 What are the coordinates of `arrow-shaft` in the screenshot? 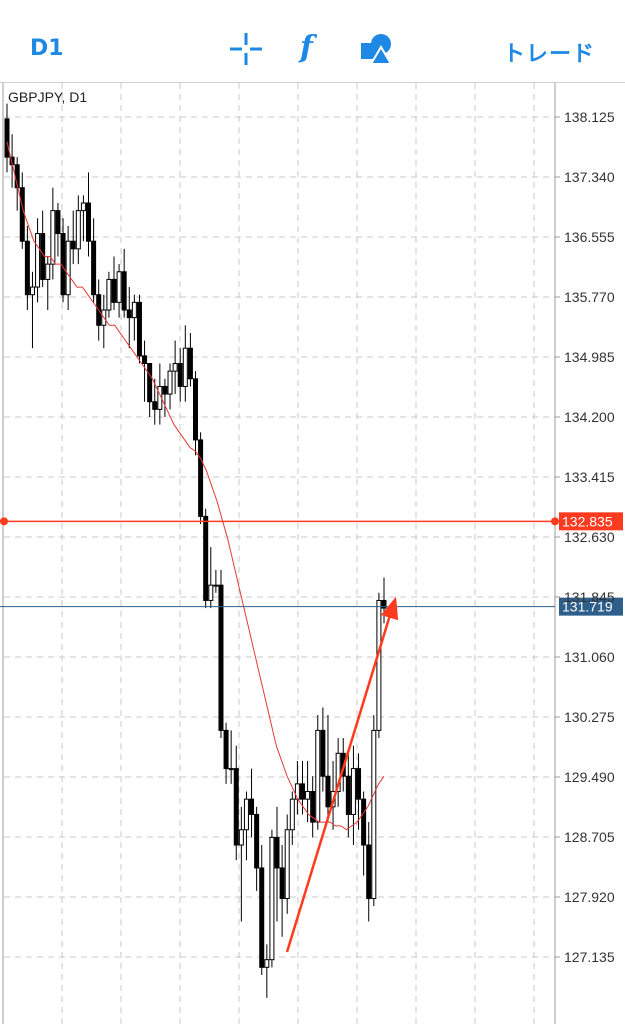 It's located at (339, 780).